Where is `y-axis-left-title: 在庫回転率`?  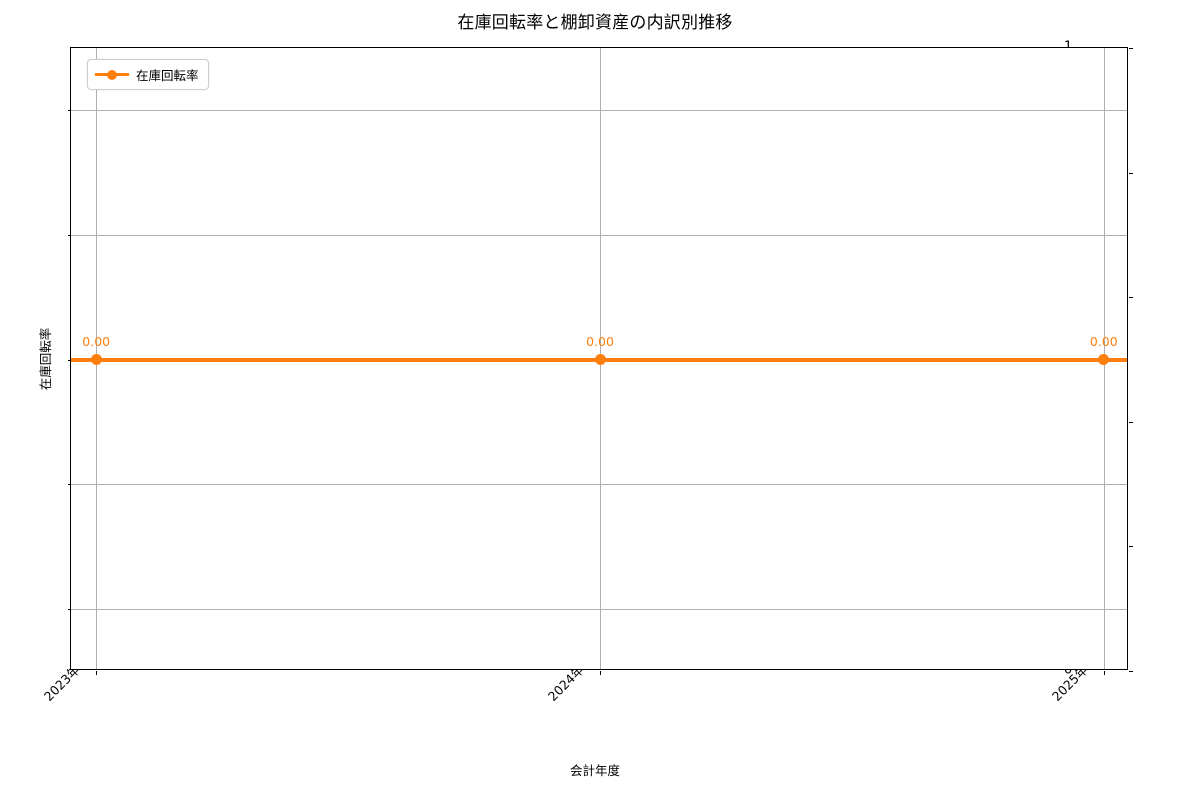 y-axis-left-title: 在庫回転率 is located at coordinates (45, 358).